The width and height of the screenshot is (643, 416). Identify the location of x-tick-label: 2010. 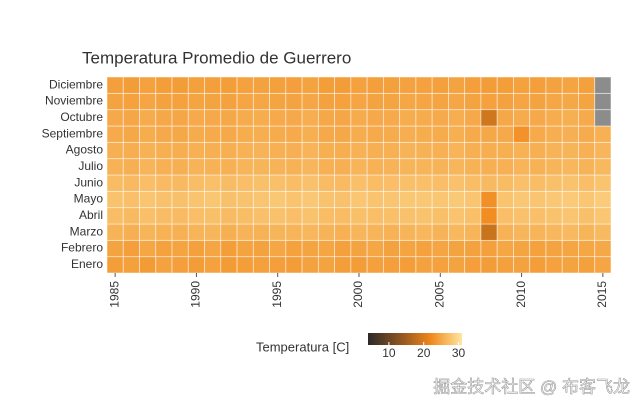
(521, 294).